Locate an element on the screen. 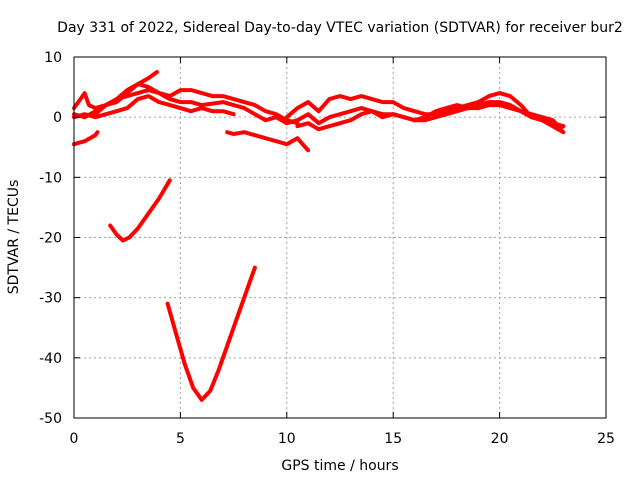  x-tick-label: 15 is located at coordinates (393, 439).